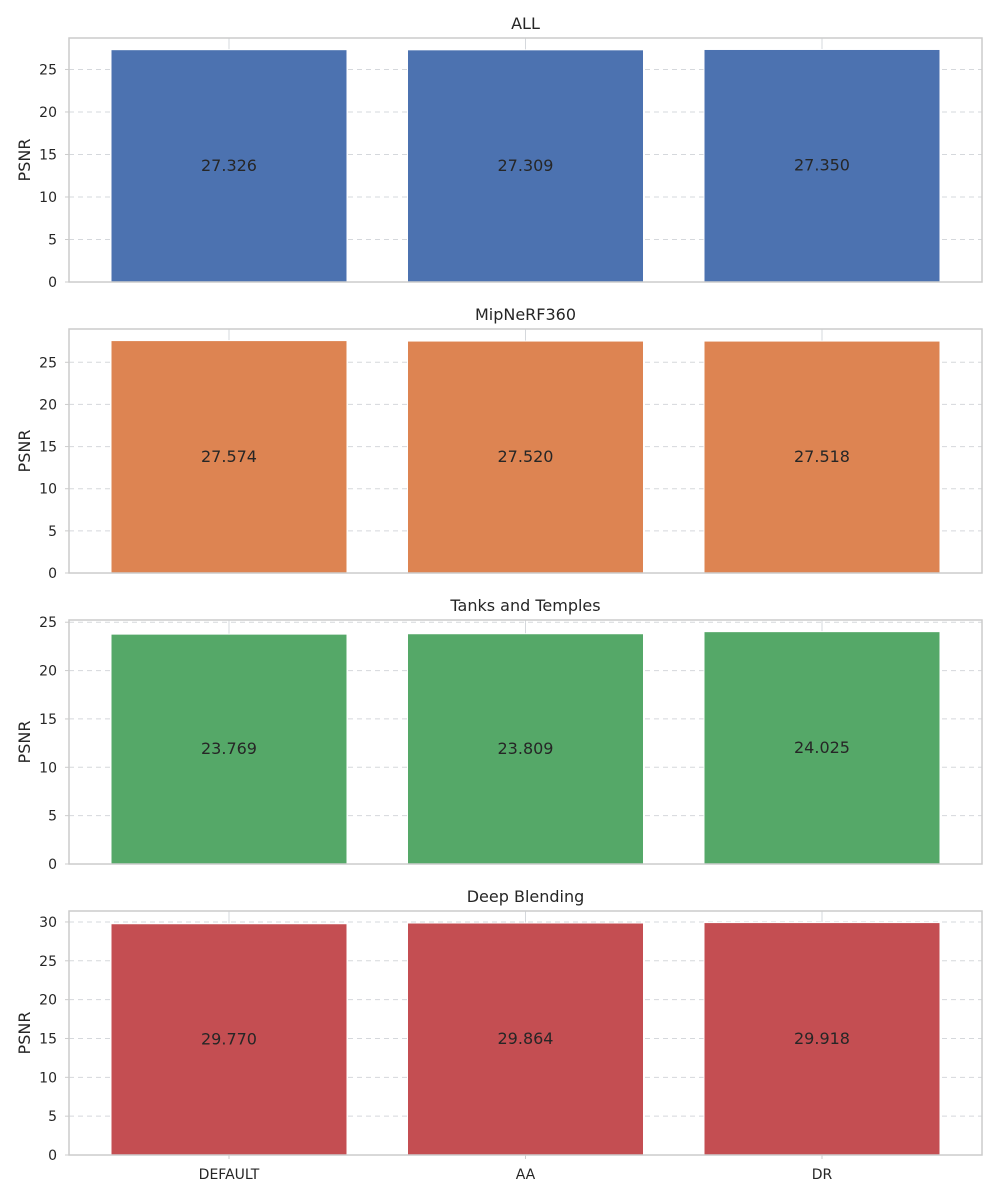 This screenshot has height=1200, width=1000. I want to click on bar-value-label: 27.326, so click(229, 165).